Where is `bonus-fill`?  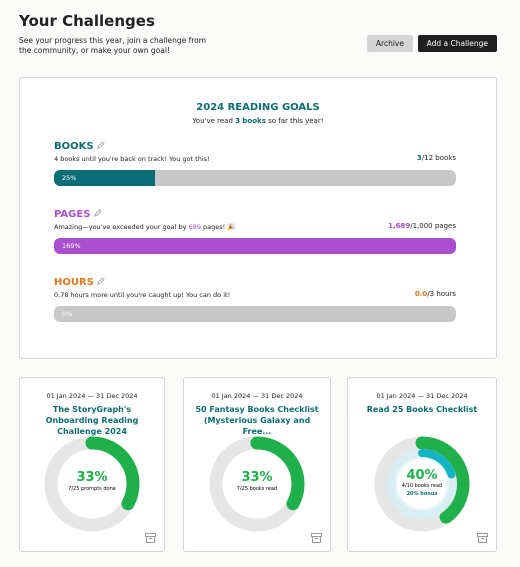 bonus-fill is located at coordinates (422, 484).